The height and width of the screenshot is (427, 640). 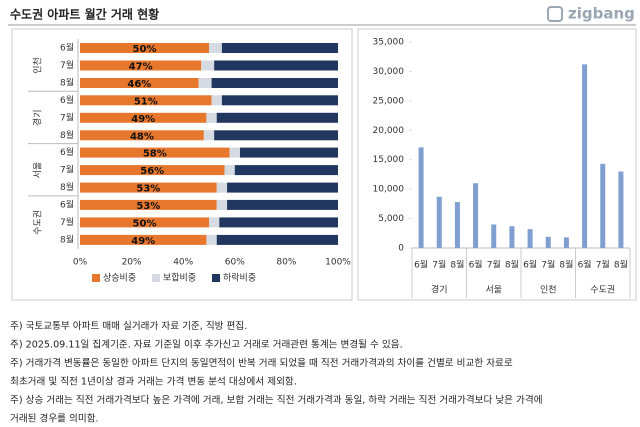 What do you see at coordinates (389, 72) in the screenshot?
I see `y-tick-label: 30,000` at bounding box center [389, 72].